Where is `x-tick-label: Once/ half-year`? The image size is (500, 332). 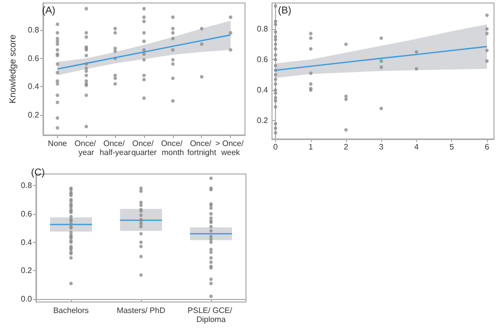
x-tick-label: Once/ half-year is located at coordinates (116, 148).